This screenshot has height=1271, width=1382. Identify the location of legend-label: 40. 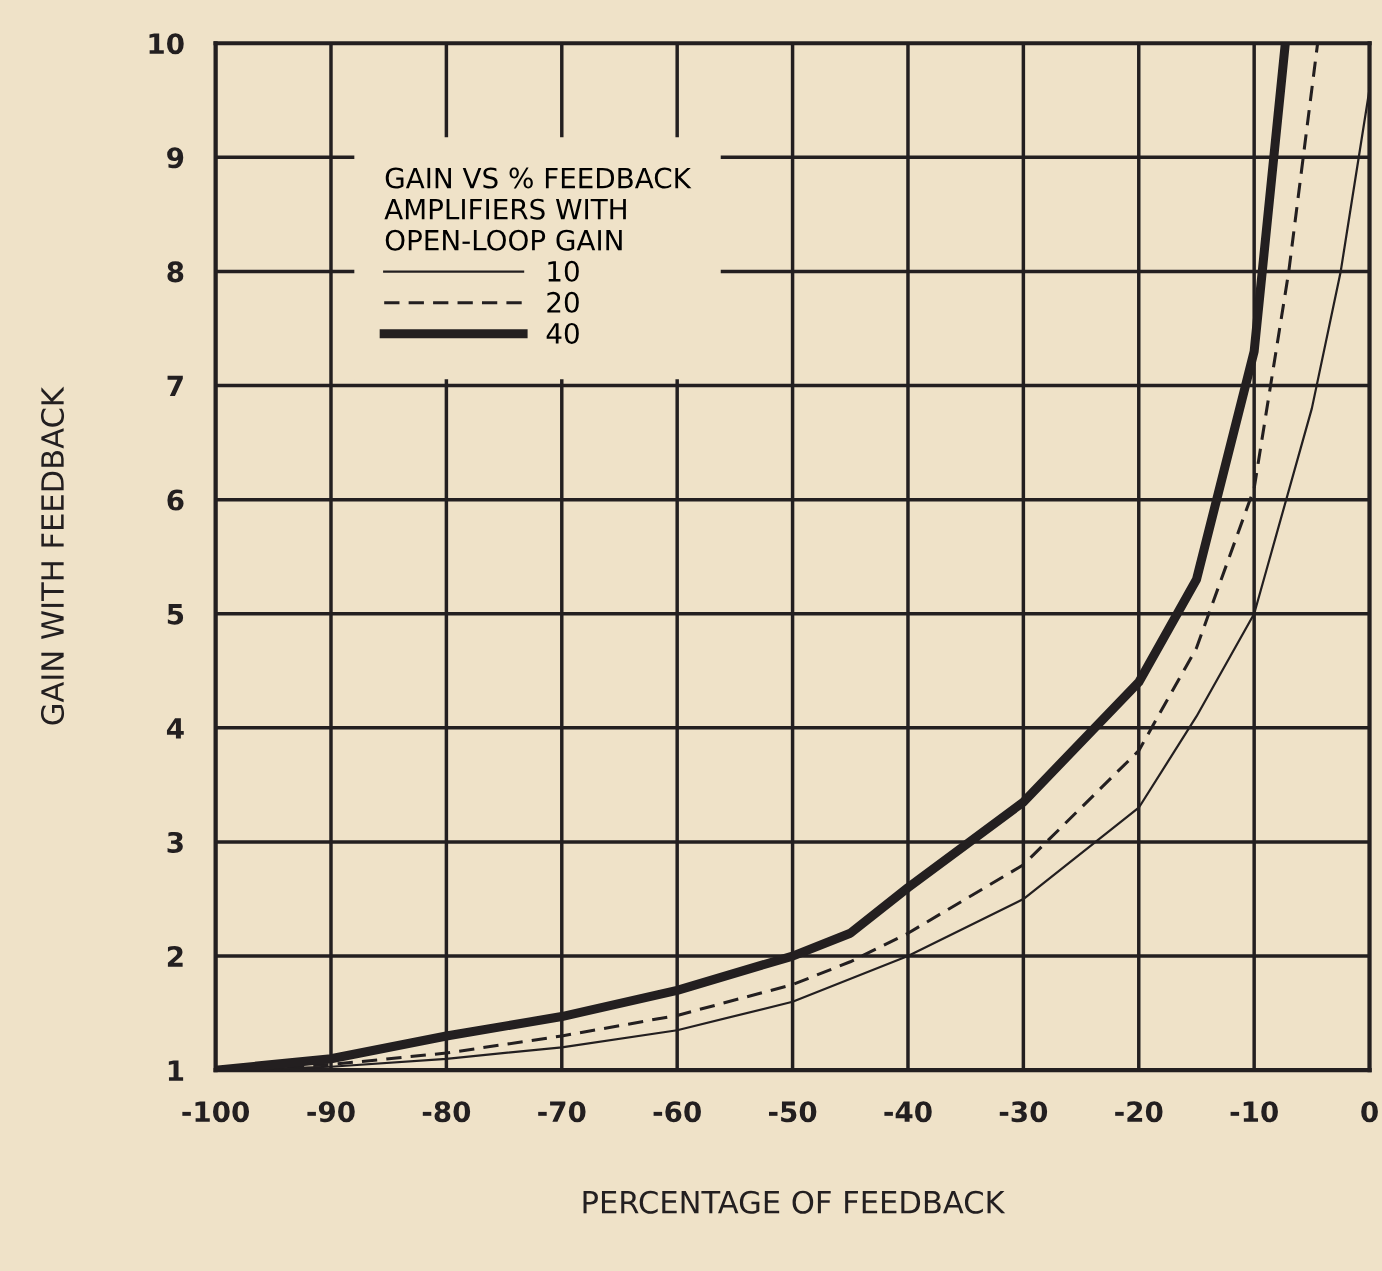
(562, 333).